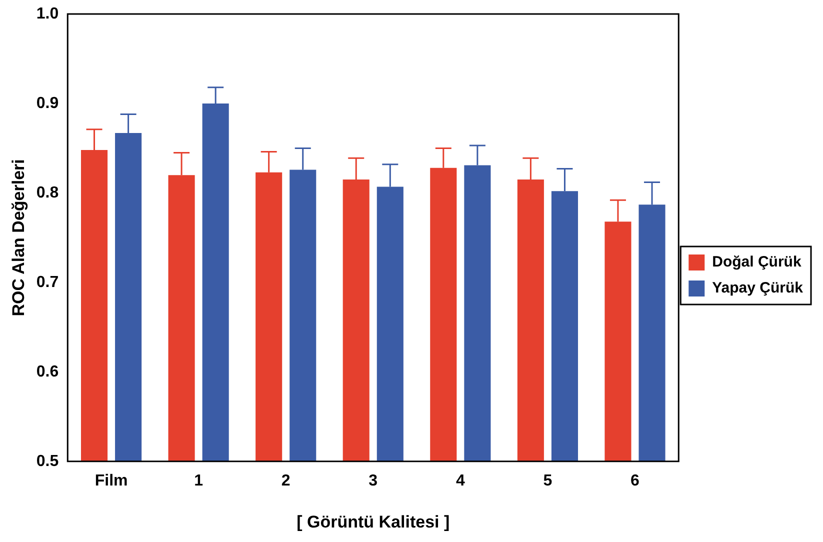  What do you see at coordinates (47, 282) in the screenshot?
I see `y-tick-label: 0.7` at bounding box center [47, 282].